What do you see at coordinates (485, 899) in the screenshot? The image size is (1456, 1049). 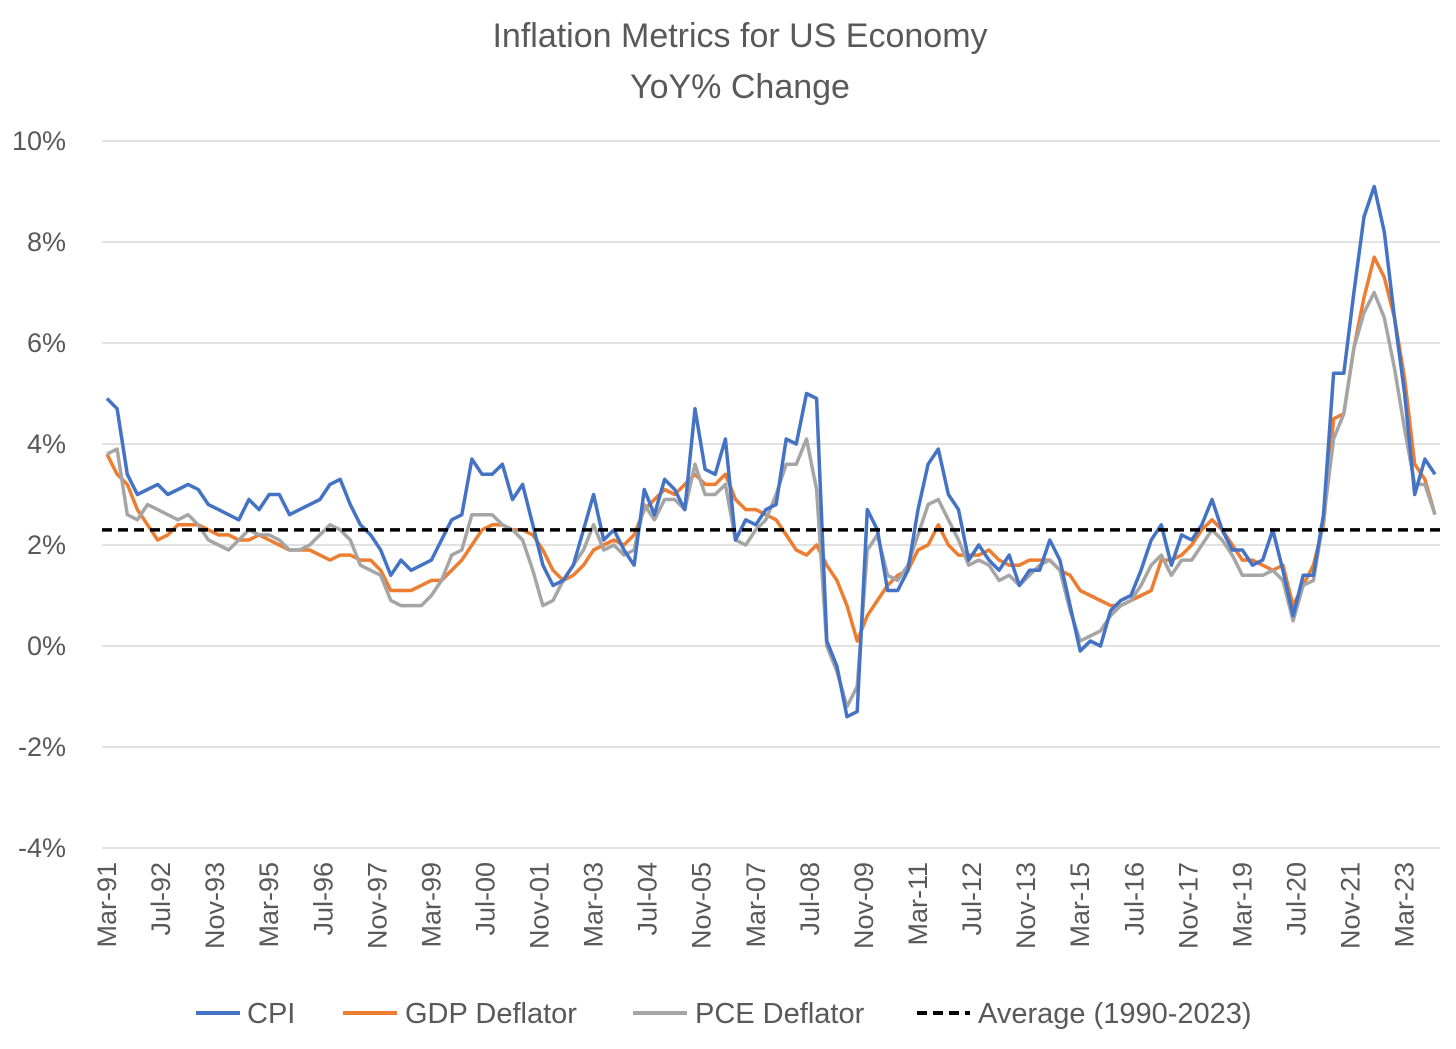 I see `x-tick-label: Jul-00` at bounding box center [485, 899].